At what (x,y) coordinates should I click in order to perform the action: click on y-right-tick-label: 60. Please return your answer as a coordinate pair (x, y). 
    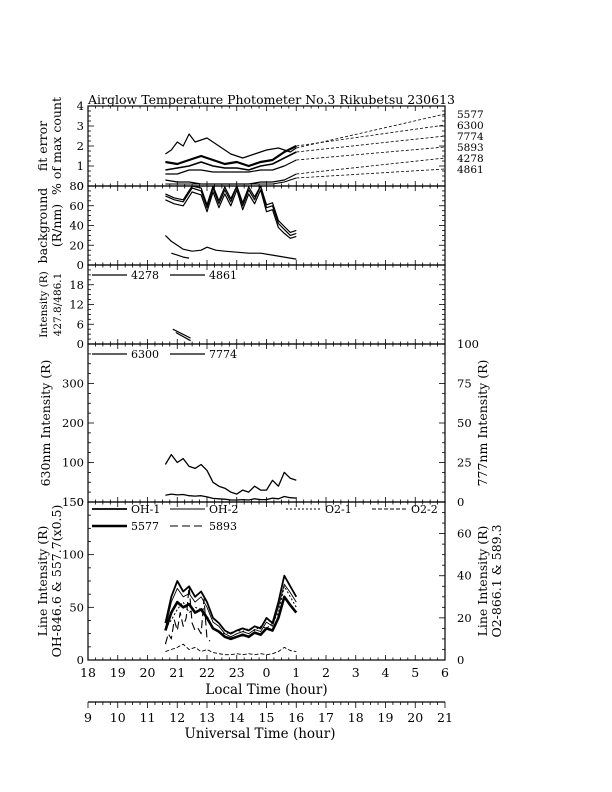
    Looking at the image, I should click on (464, 534).